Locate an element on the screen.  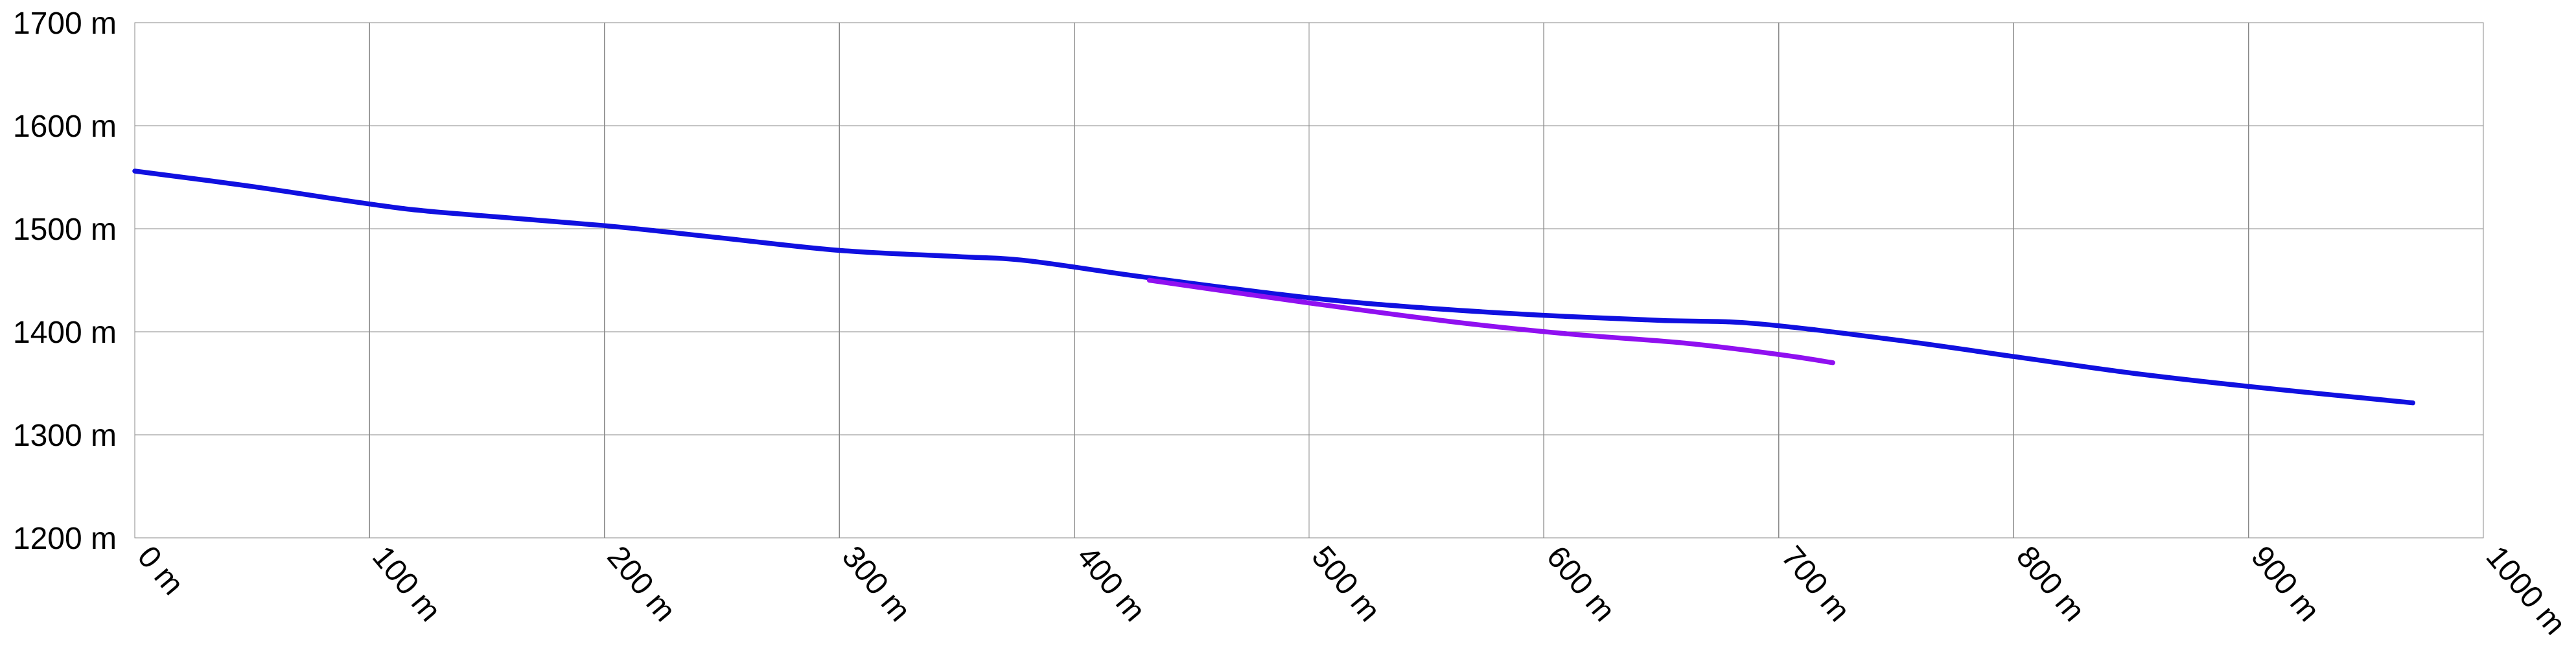
x-tick-label: 400 m is located at coordinates (1111, 584).